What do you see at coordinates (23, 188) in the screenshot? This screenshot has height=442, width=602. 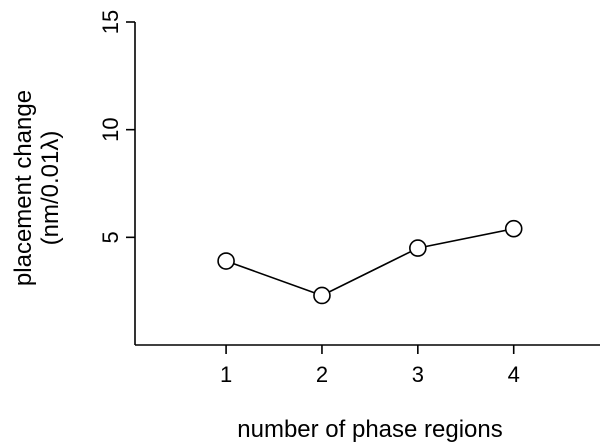 I see `y-axis-title-line1: placement change` at bounding box center [23, 188].